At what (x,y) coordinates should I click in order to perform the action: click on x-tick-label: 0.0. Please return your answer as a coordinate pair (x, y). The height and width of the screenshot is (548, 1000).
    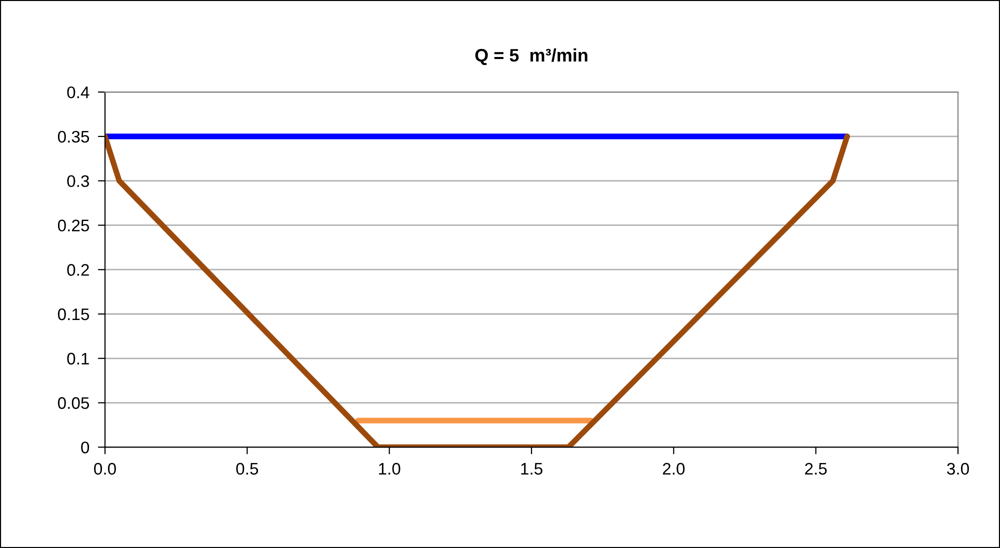
    Looking at the image, I should click on (105, 468).